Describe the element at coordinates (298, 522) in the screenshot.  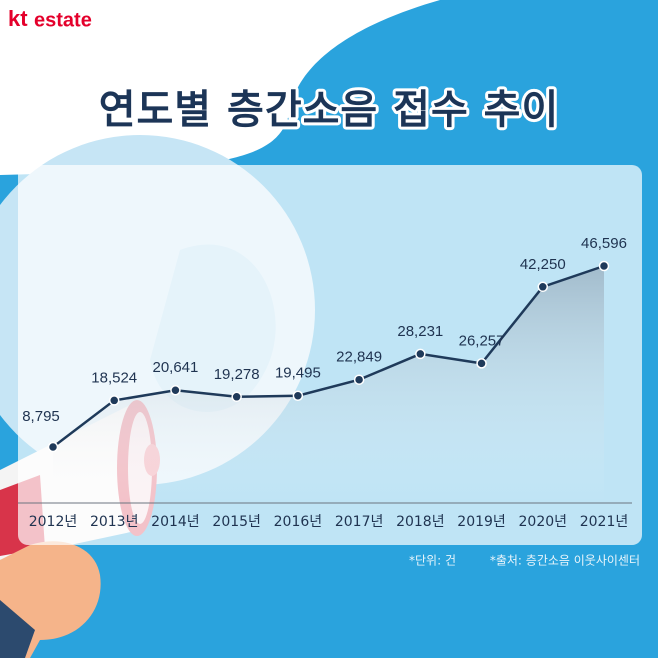
I see `x-tick-label: 2016년` at that location.